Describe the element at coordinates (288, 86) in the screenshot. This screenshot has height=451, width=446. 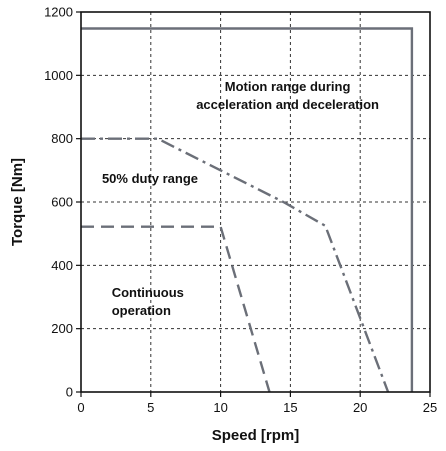
I see `annotation-line: Motion range during` at that location.